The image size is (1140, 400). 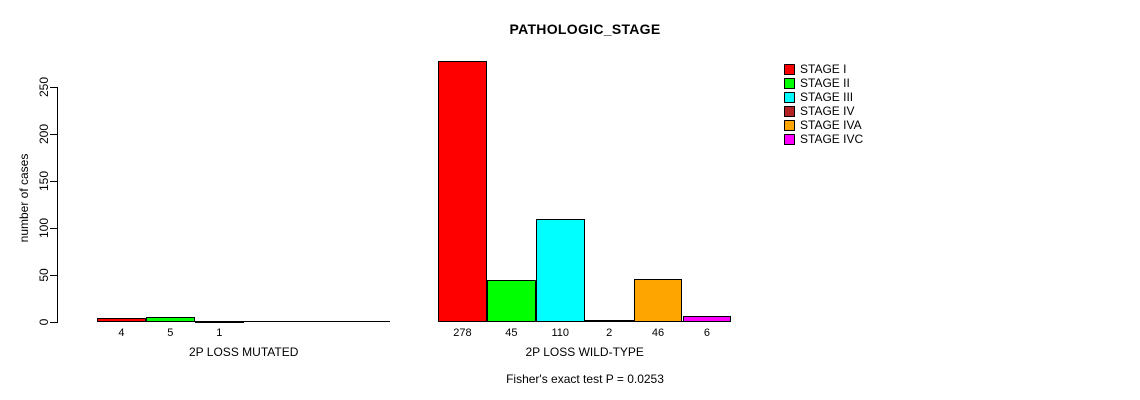 I want to click on bar-stage-ivc, so click(x=707, y=319).